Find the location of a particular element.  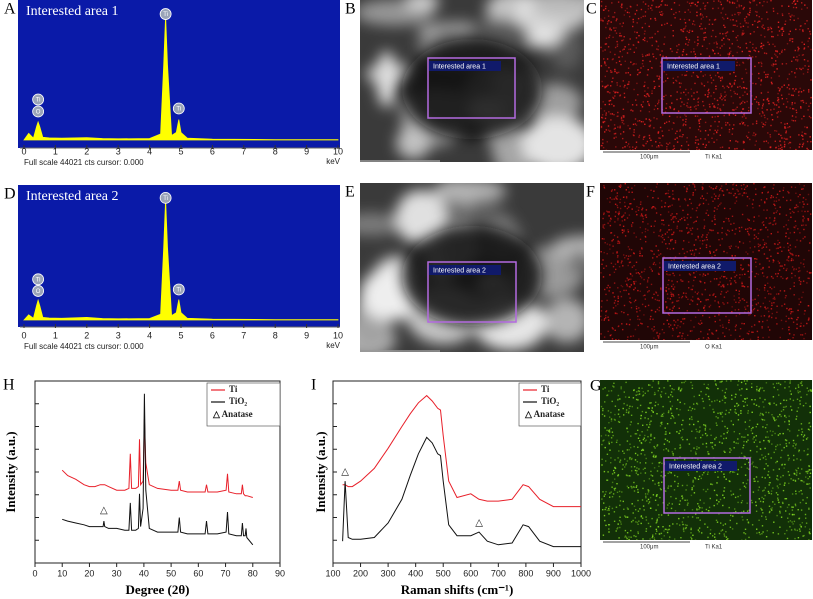

x-tick-label: 500 is located at coordinates (443, 573).